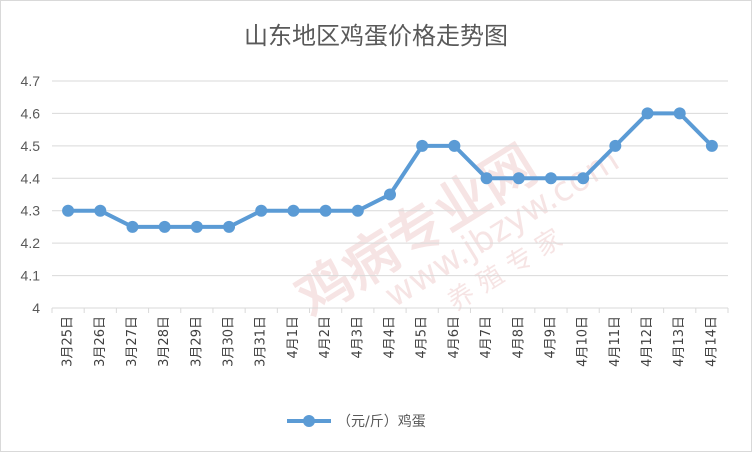  Describe the element at coordinates (454, 337) in the screenshot. I see `x-tick-label: 4月6日` at that location.